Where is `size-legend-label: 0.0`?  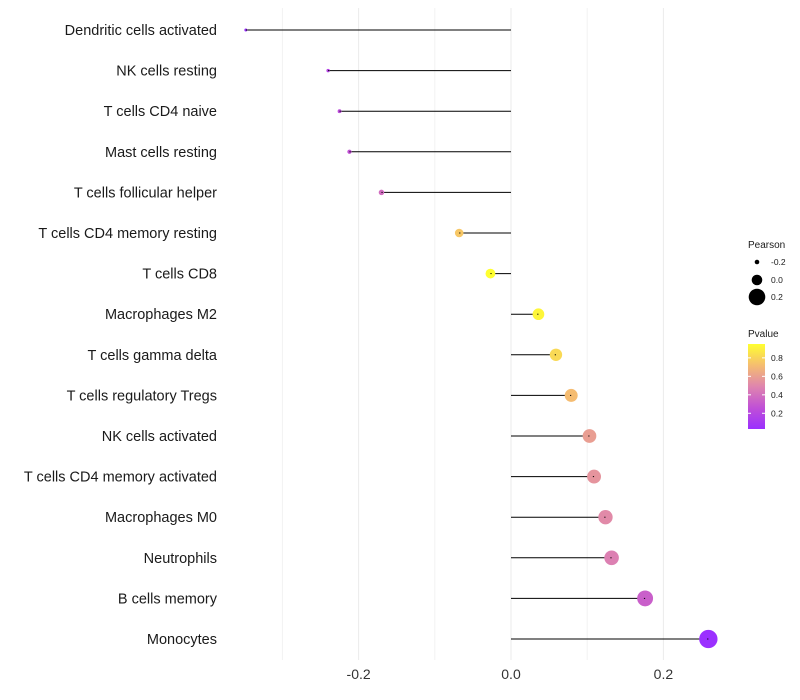 size-legend-label: 0.0 is located at coordinates (777, 280).